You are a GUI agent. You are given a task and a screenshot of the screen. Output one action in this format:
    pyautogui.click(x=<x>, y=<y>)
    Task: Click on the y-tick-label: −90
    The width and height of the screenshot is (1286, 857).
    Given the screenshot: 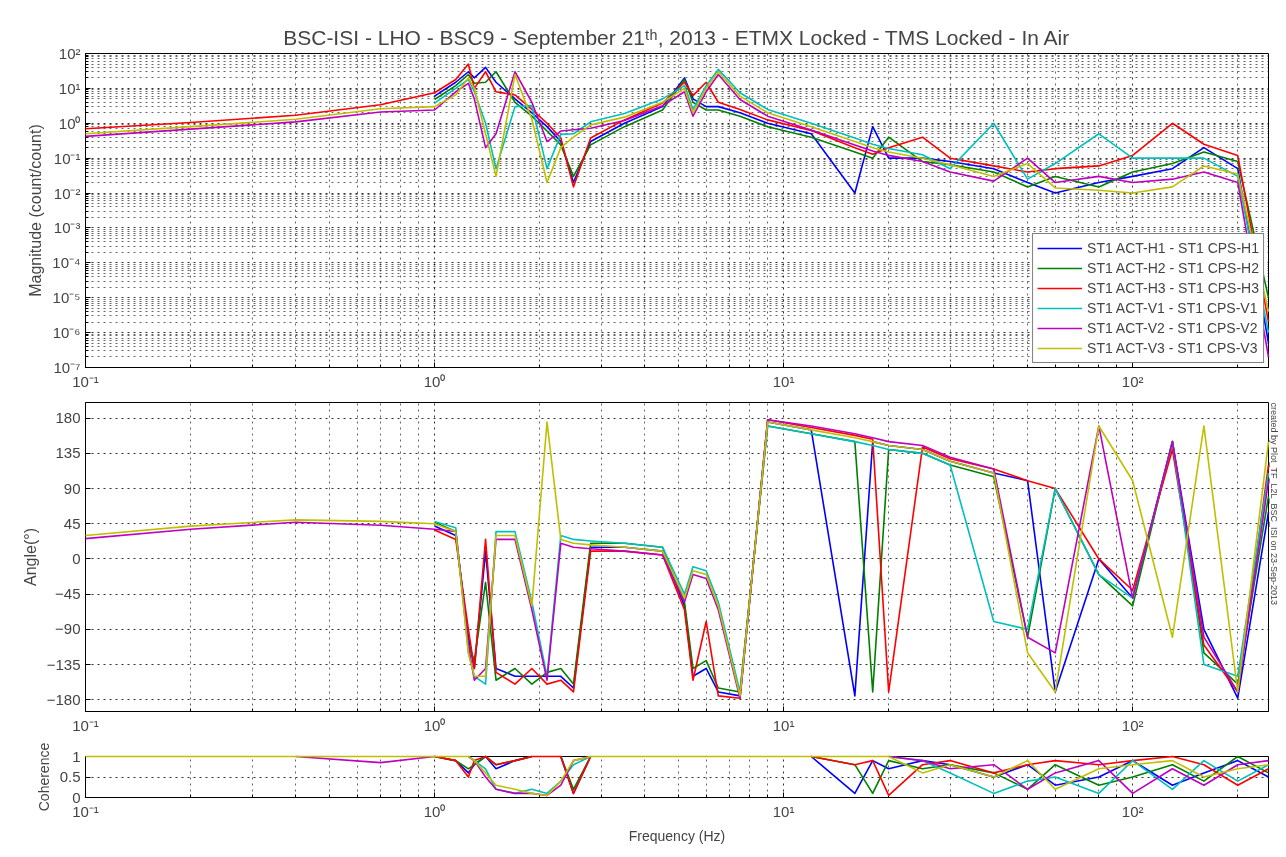 What is the action you would take?
    pyautogui.click(x=68, y=629)
    